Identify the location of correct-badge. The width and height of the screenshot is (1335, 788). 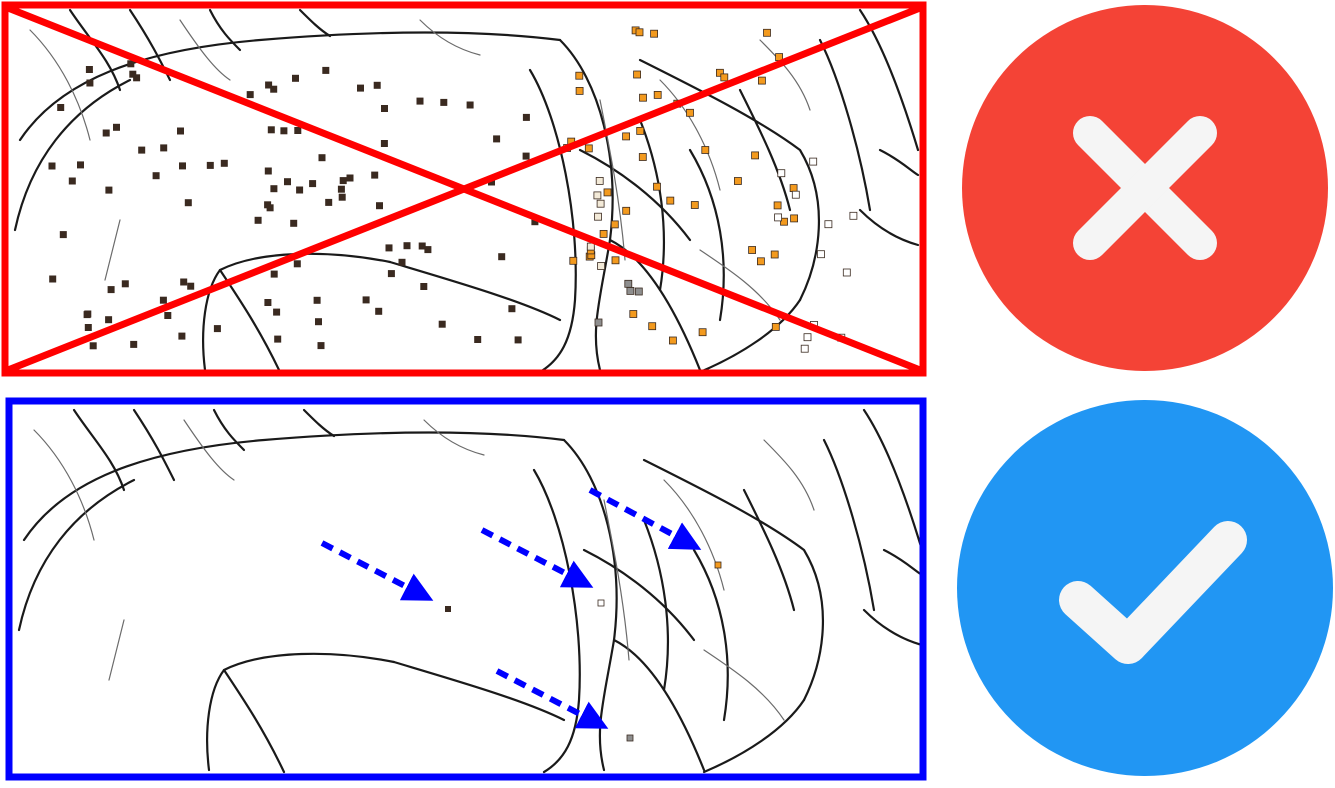
(1145, 588).